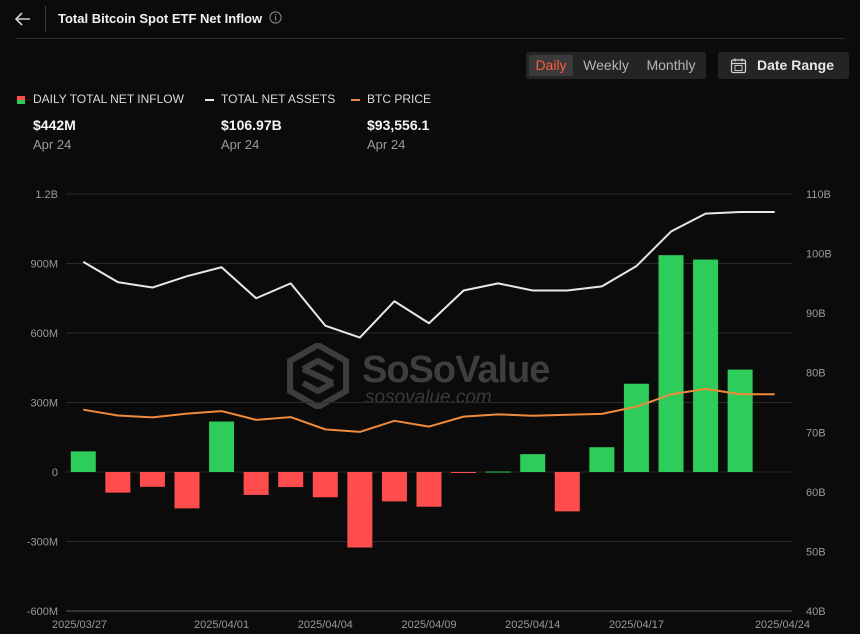 The image size is (860, 634). Describe the element at coordinates (606, 65) in the screenshot. I see `tab-weekly: Weekly` at that location.